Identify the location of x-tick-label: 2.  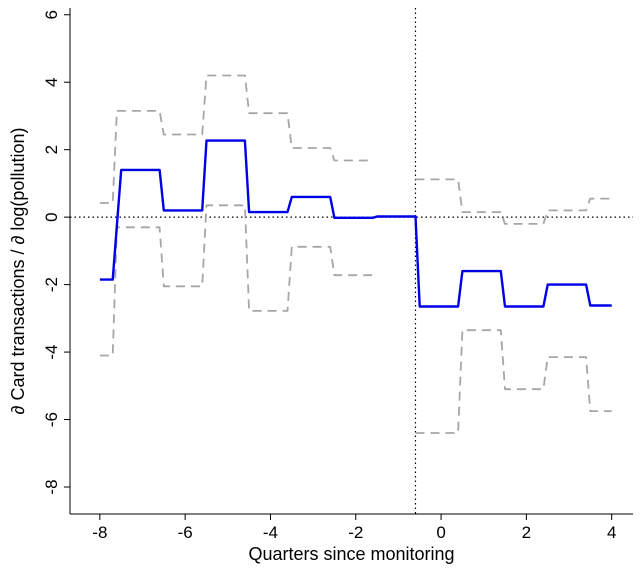
(526, 532).